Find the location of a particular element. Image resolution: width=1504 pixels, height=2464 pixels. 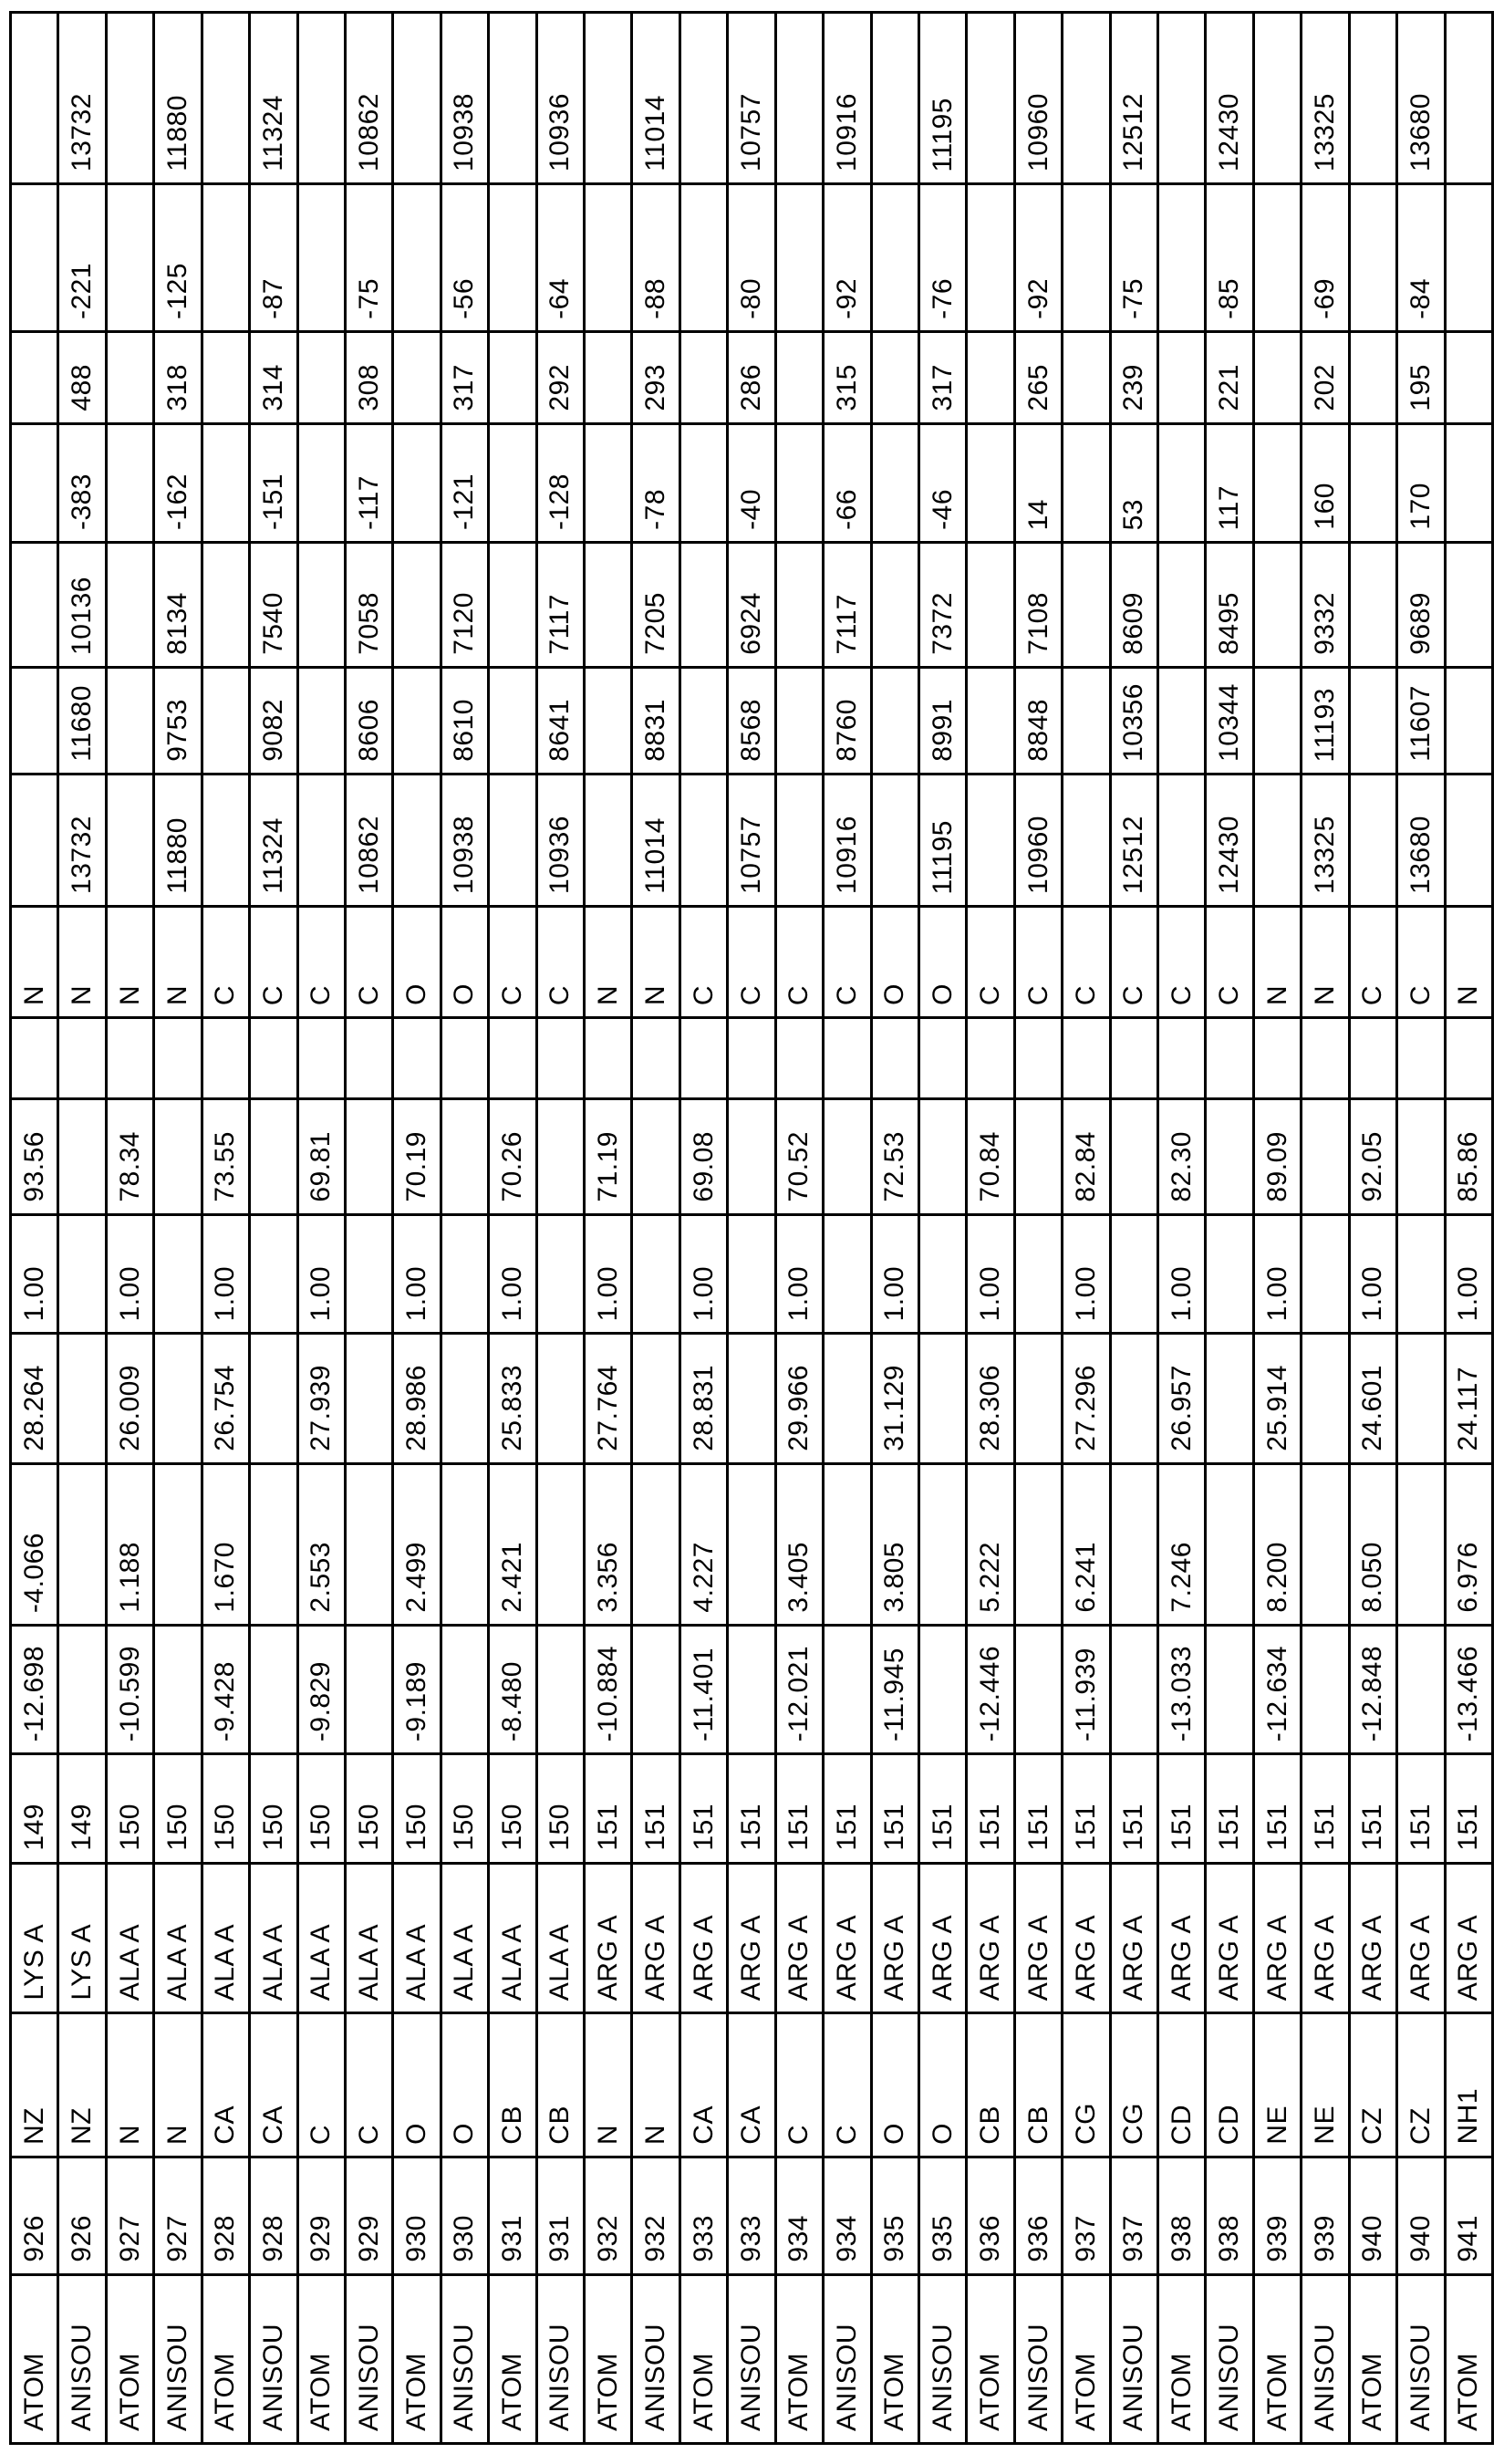

cell-element-936-anisou: C is located at coordinates (1038, 962).